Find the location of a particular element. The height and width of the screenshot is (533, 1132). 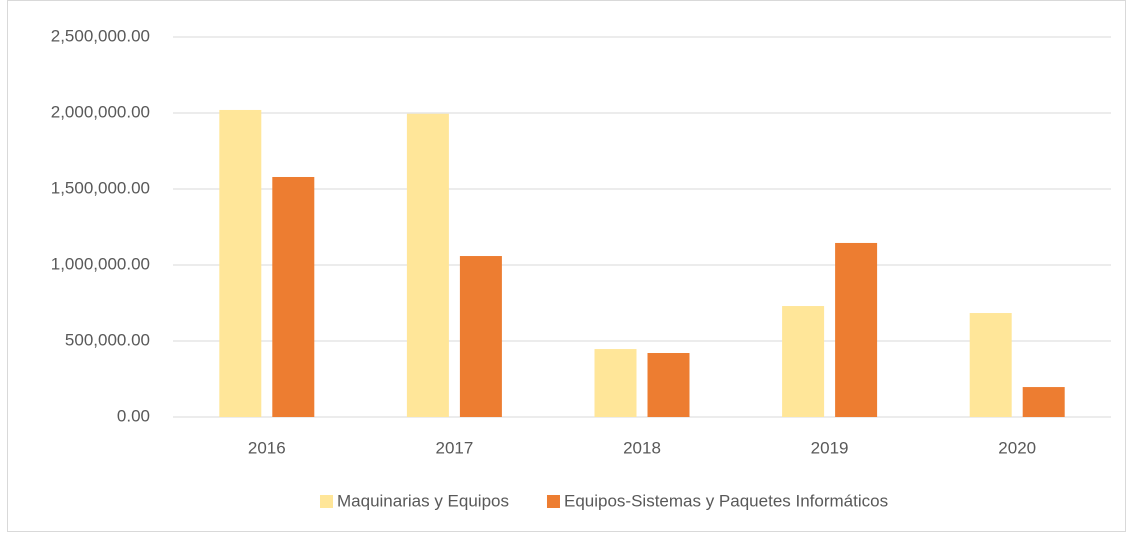

y-tick-label: 2,000,000.00 is located at coordinates (100, 111).